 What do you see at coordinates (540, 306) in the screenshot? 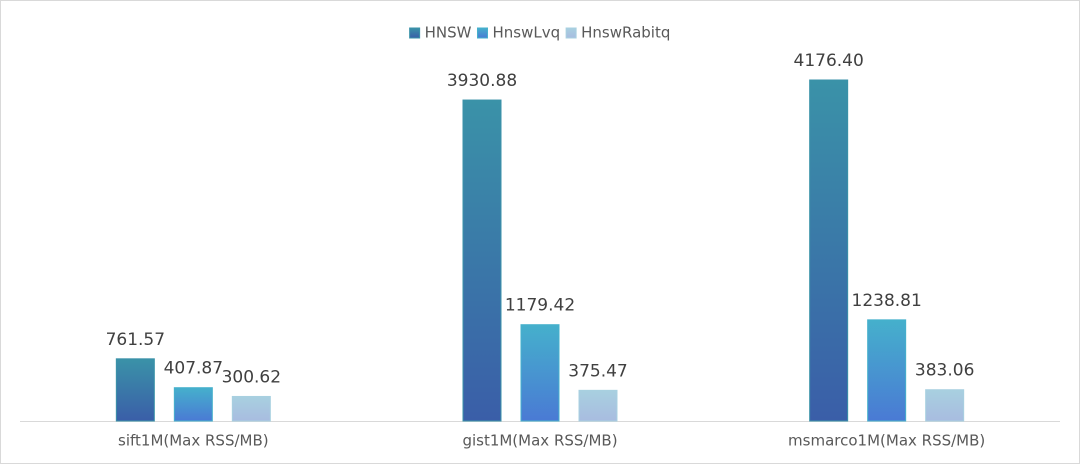
I see `data-label: 1179.42` at bounding box center [540, 306].